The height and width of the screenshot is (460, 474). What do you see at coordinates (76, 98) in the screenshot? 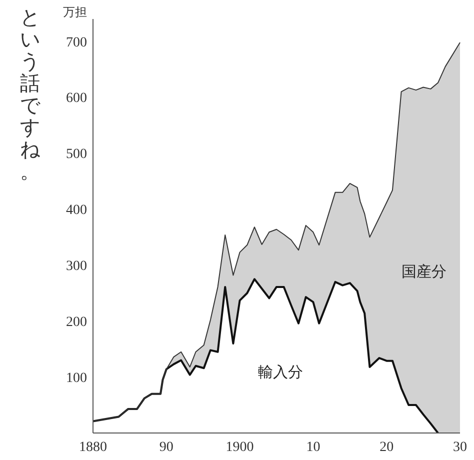
I see `y-tick-label: 600` at bounding box center [76, 98].